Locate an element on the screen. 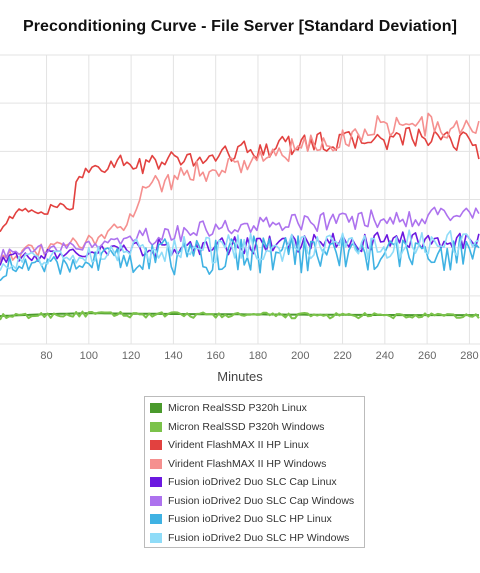 The height and width of the screenshot is (573, 480). x-tick-label: 280 is located at coordinates (469, 356).